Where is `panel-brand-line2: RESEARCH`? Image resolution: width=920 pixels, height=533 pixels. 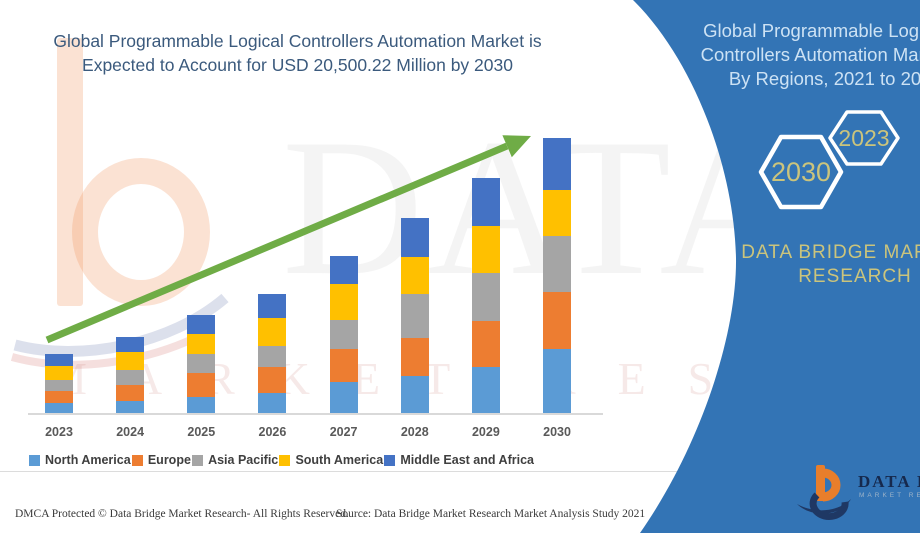
panel-brand-line2: RESEARCH is located at coordinates (855, 276).